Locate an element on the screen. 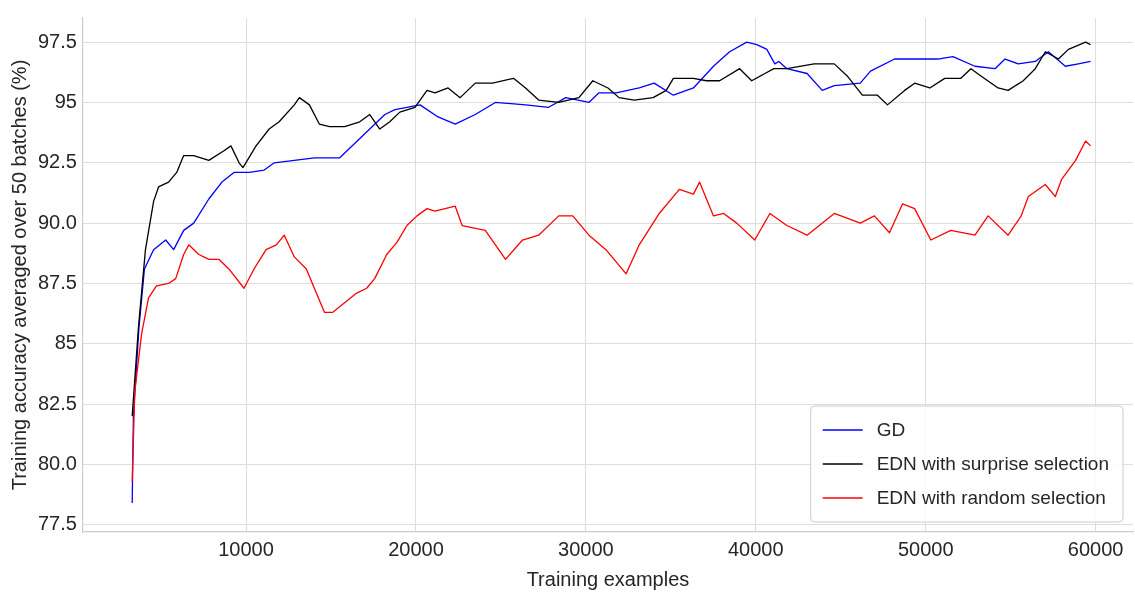 Image resolution: width=1135 pixels, height=592 pixels. legend-label: EDN with surprise selection is located at coordinates (993, 464).